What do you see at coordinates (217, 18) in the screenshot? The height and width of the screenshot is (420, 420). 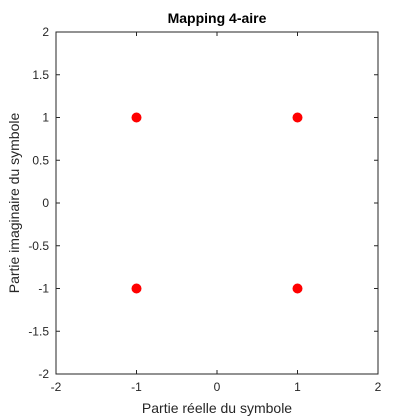 I see `chart-title: Mapping 4-aire` at bounding box center [217, 18].